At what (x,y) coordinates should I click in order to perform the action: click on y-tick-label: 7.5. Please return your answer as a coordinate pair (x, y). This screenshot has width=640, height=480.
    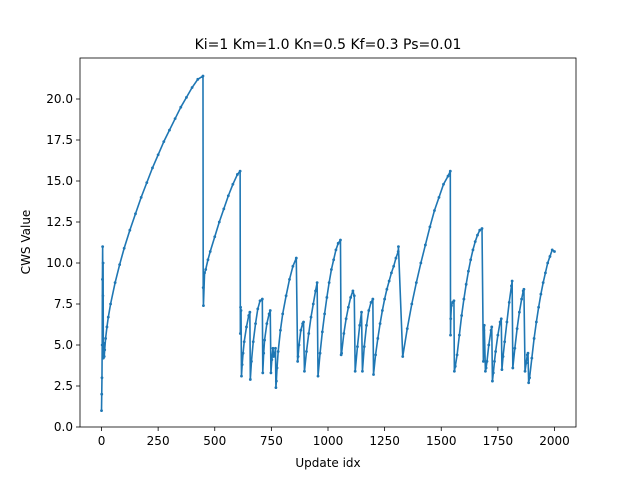
    Looking at the image, I should click on (63, 304).